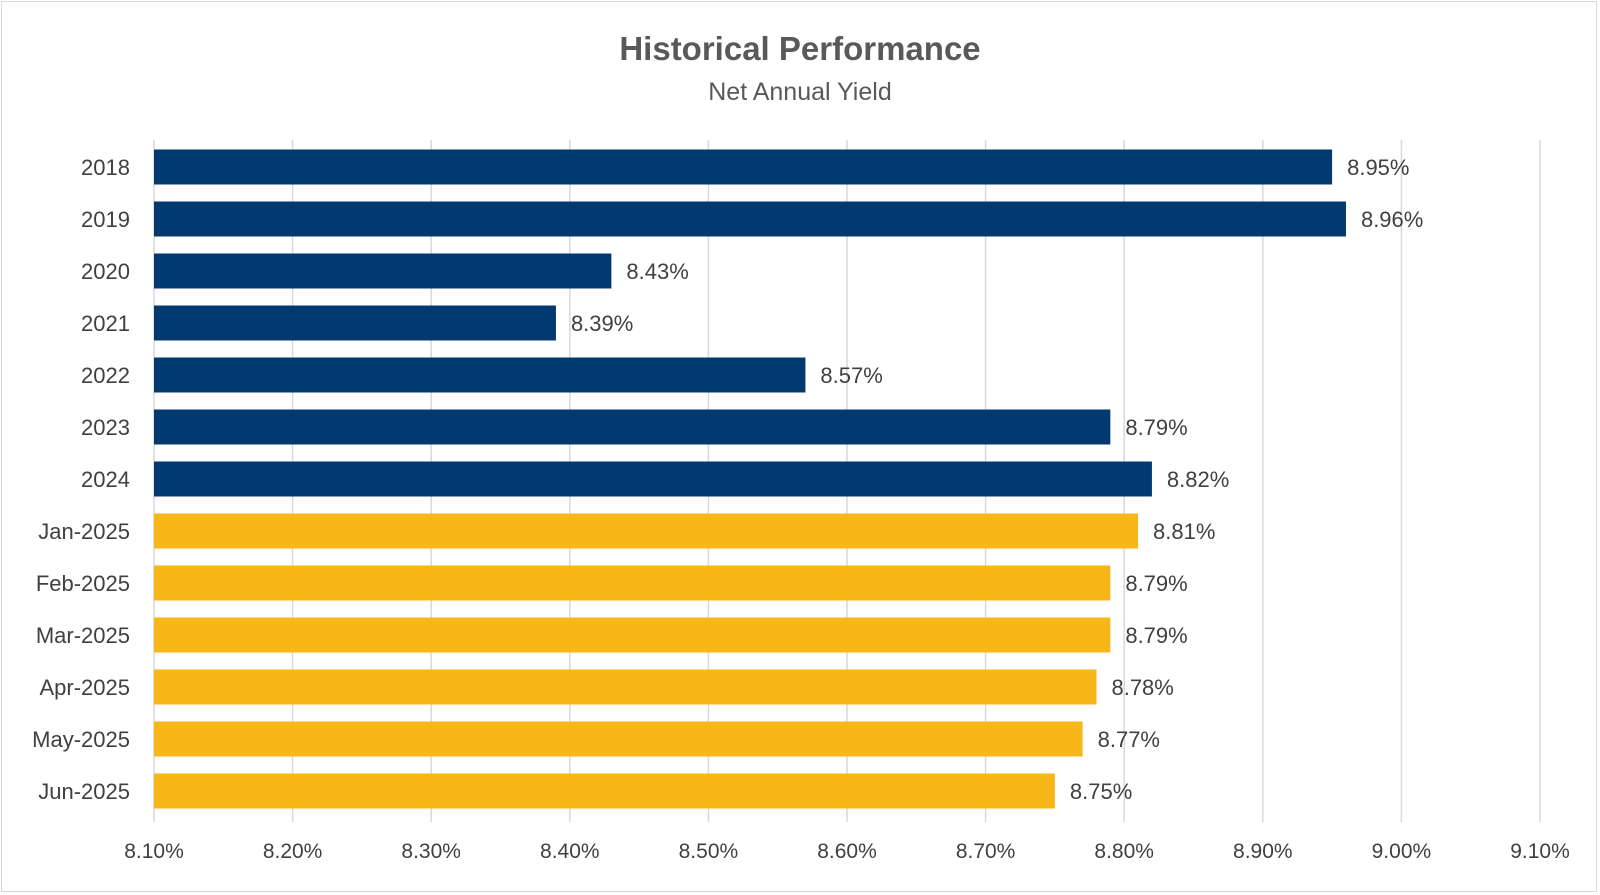  What do you see at coordinates (570, 851) in the screenshot?
I see `x-tick-label: 8.40%` at bounding box center [570, 851].